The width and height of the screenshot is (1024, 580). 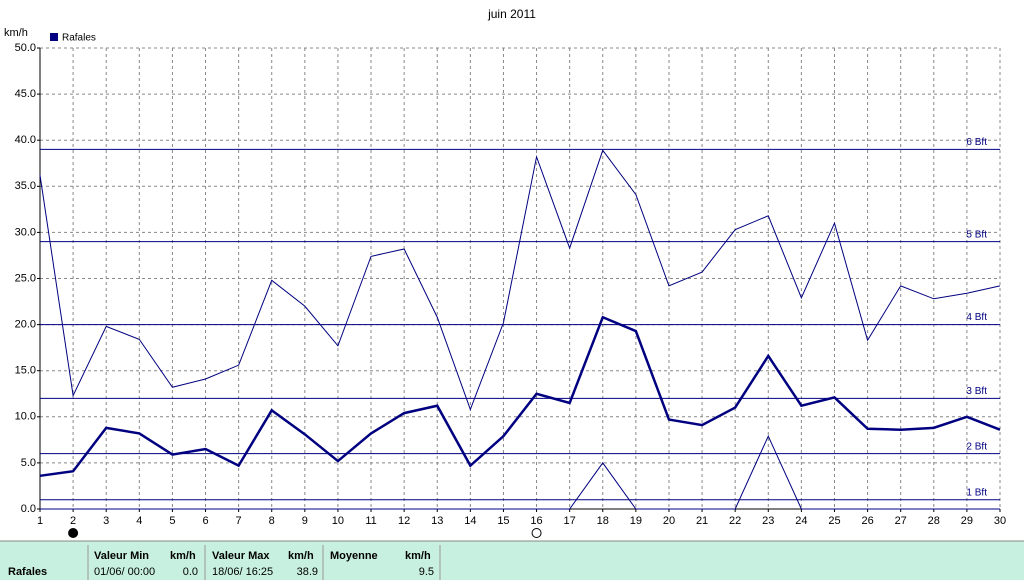 What do you see at coordinates (27, 572) in the screenshot?
I see `row-label: Rafales` at bounding box center [27, 572].